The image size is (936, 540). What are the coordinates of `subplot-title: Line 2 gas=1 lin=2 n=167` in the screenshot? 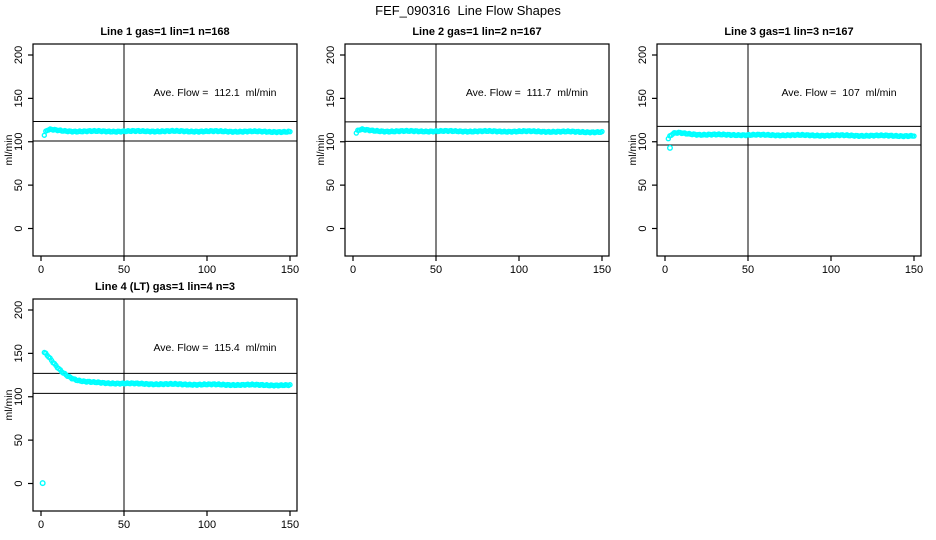 It's located at (477, 32).